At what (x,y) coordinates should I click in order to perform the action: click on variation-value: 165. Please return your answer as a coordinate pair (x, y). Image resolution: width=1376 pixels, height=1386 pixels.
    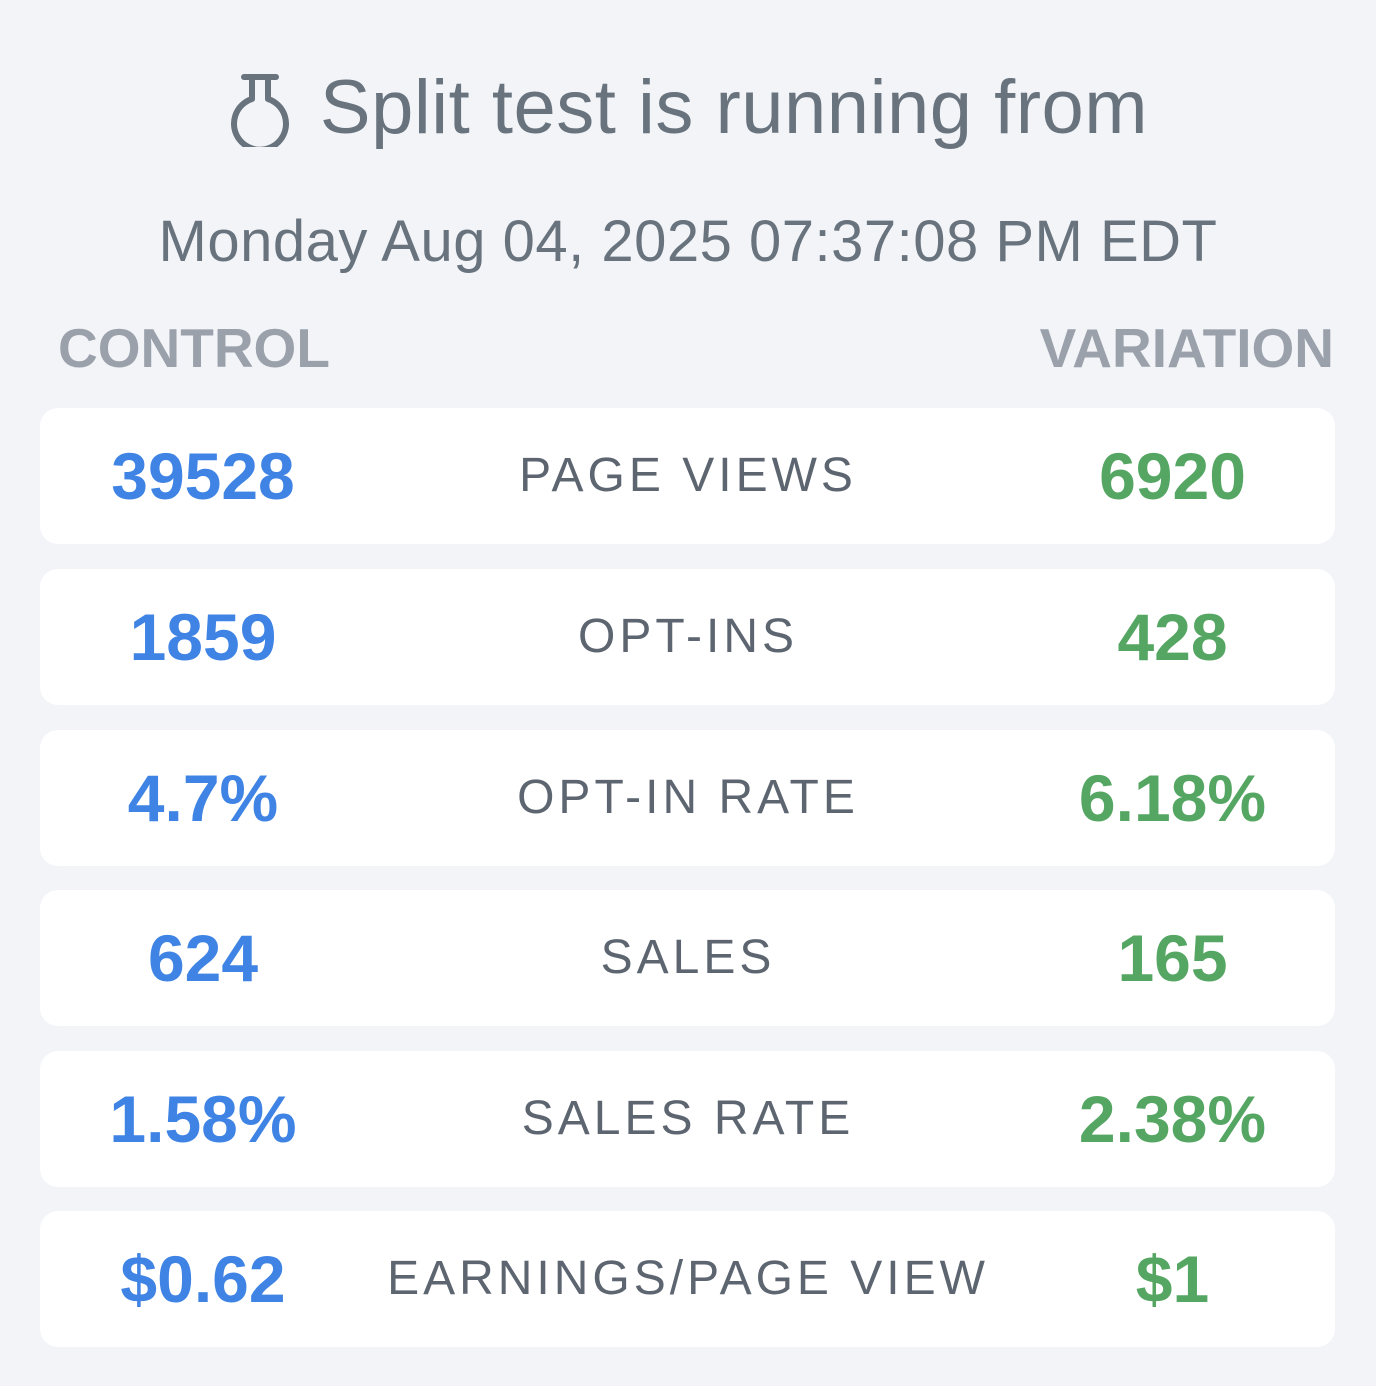
    Looking at the image, I should click on (1172, 958).